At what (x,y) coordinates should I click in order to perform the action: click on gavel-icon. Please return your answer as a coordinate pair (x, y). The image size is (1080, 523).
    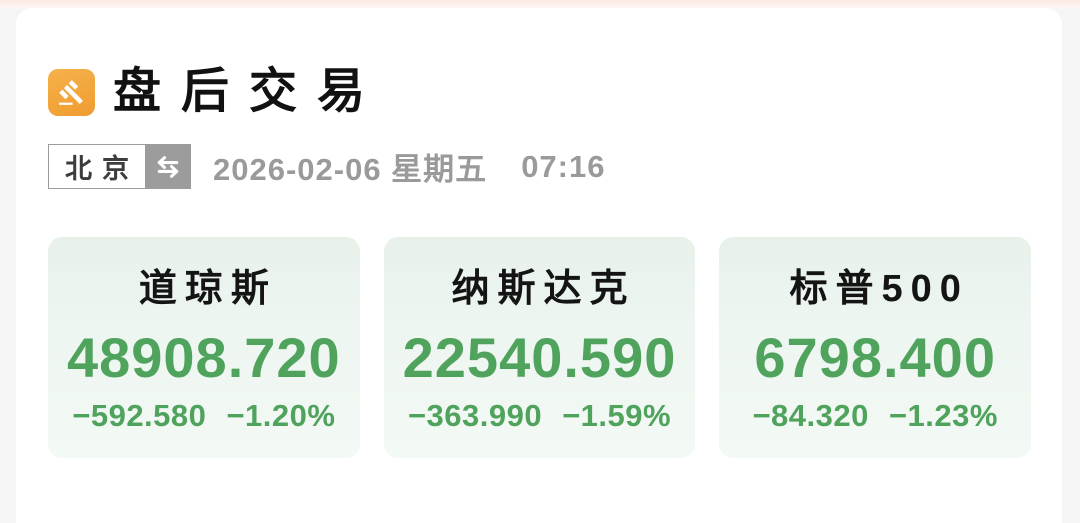
    Looking at the image, I should click on (71, 92).